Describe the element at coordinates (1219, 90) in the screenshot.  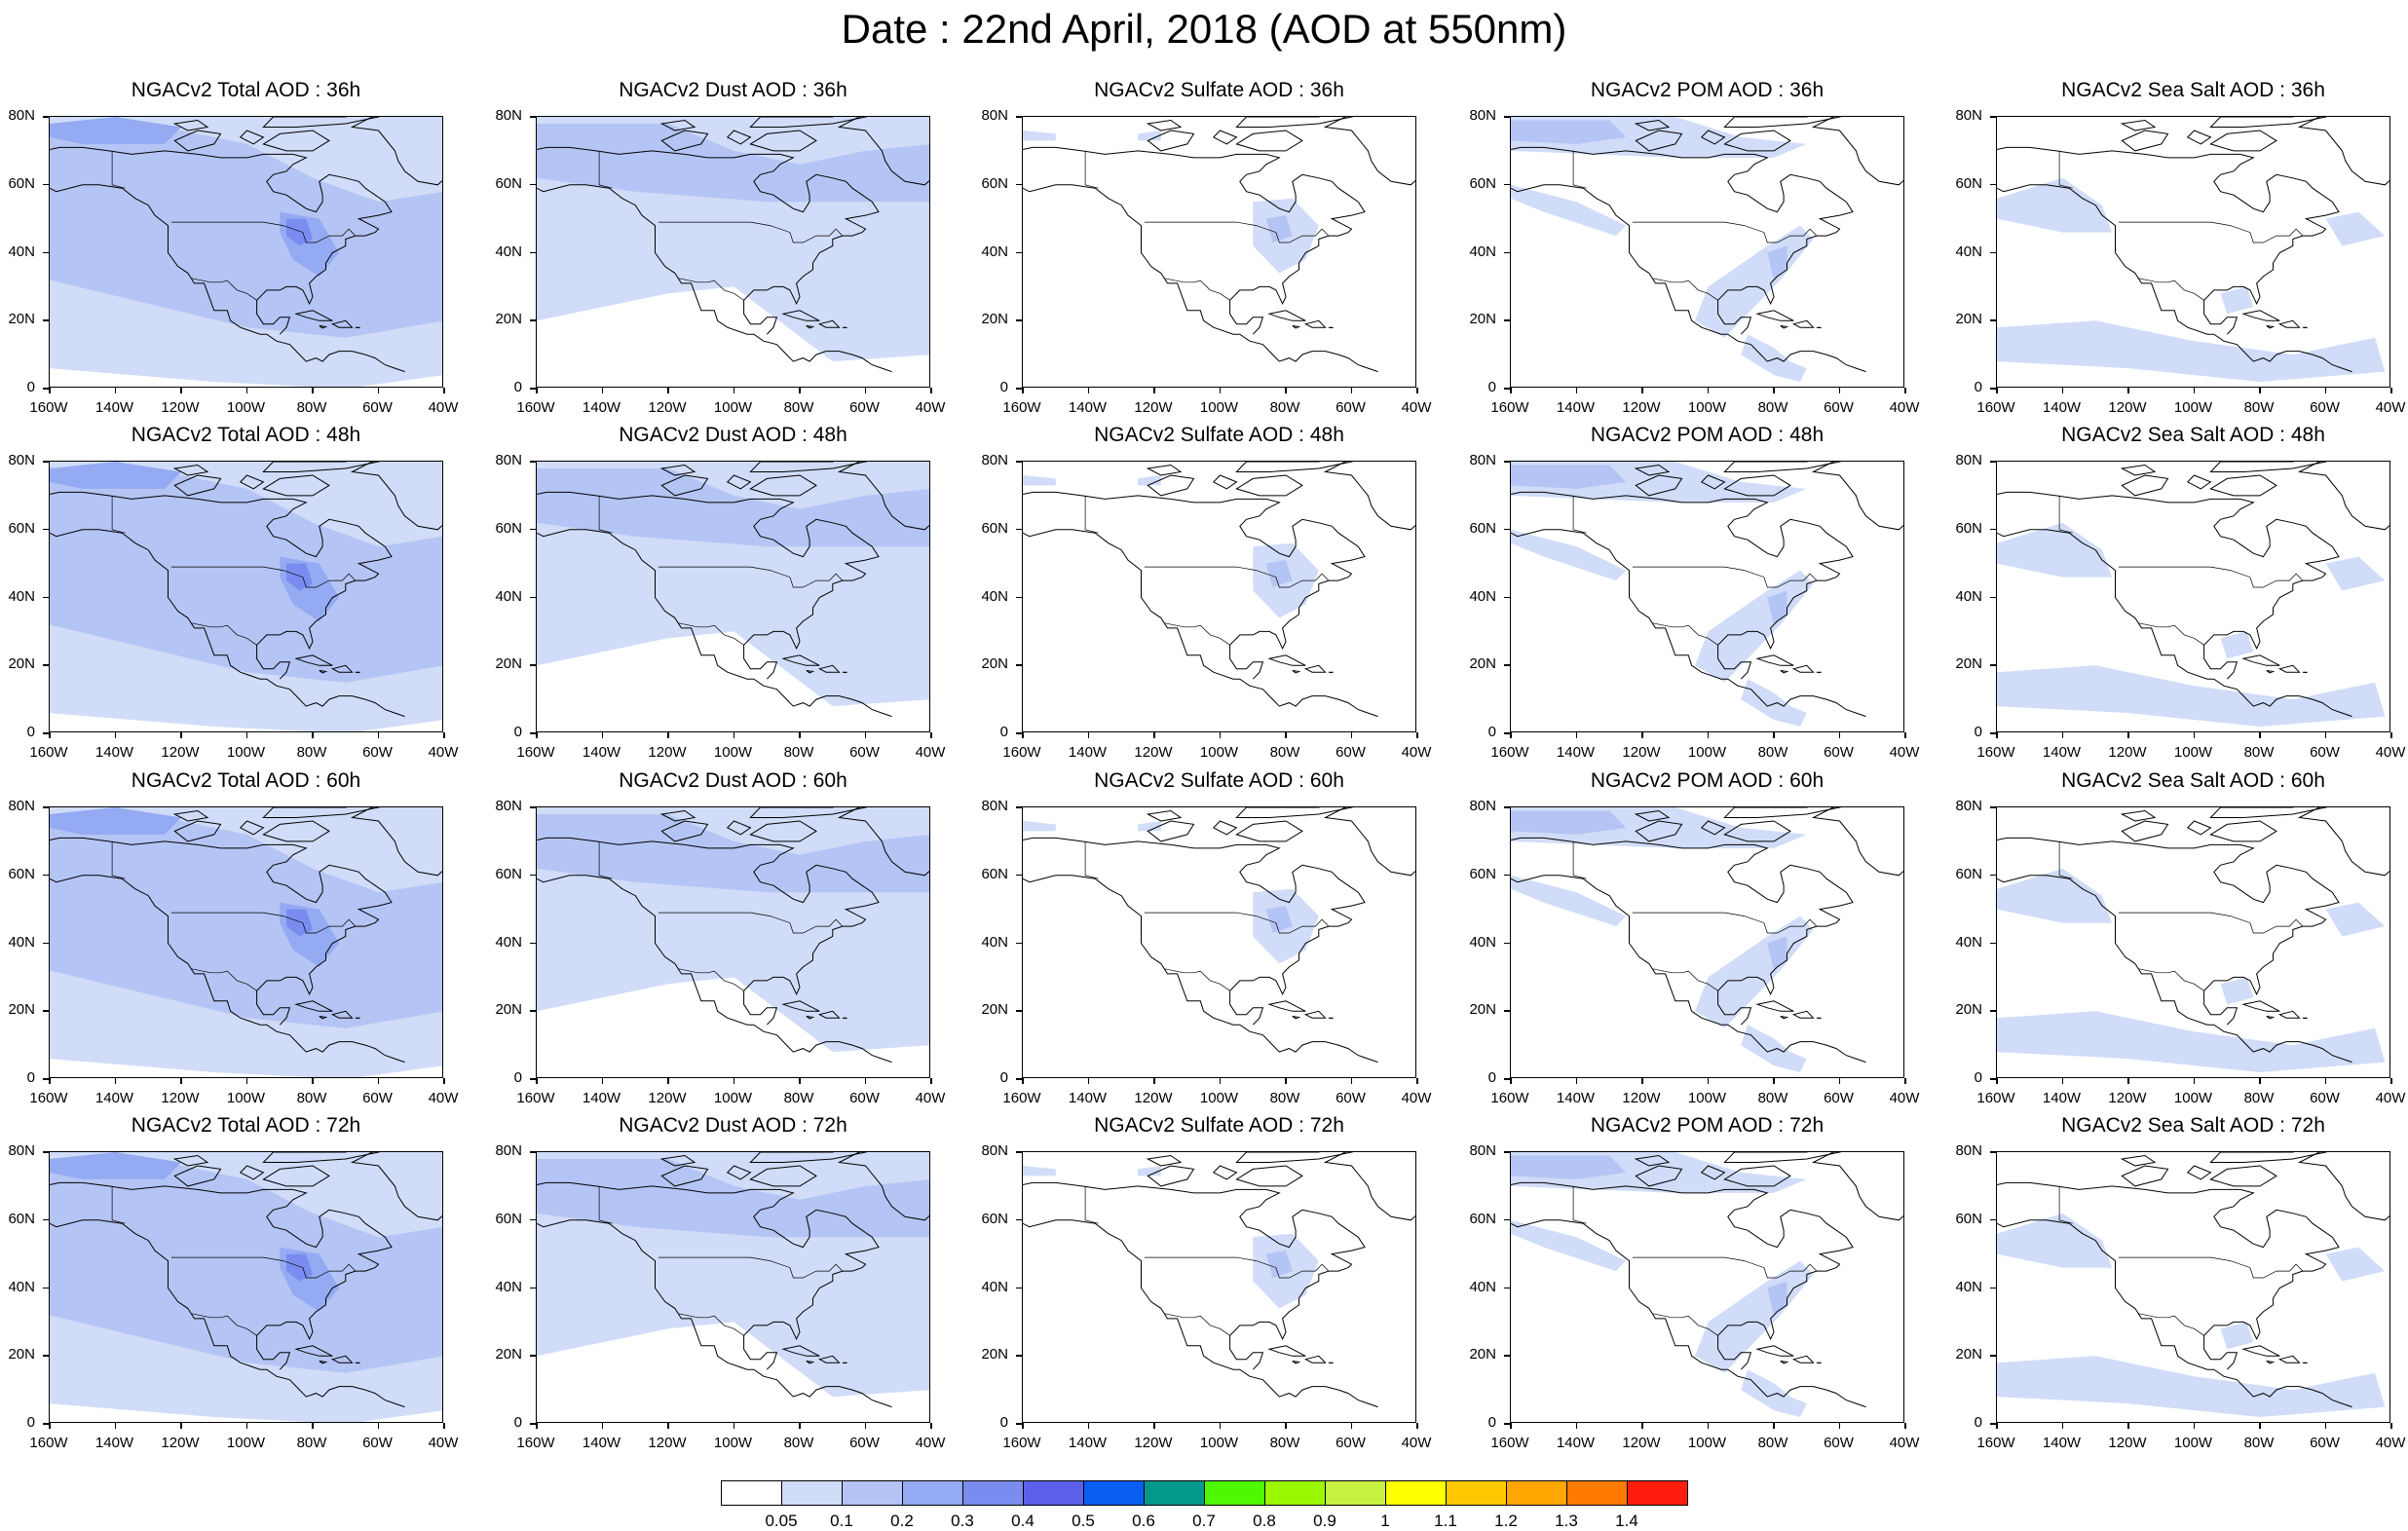
I see `panel-title: NGACv2 Sulfate AOD : 36h` at that location.